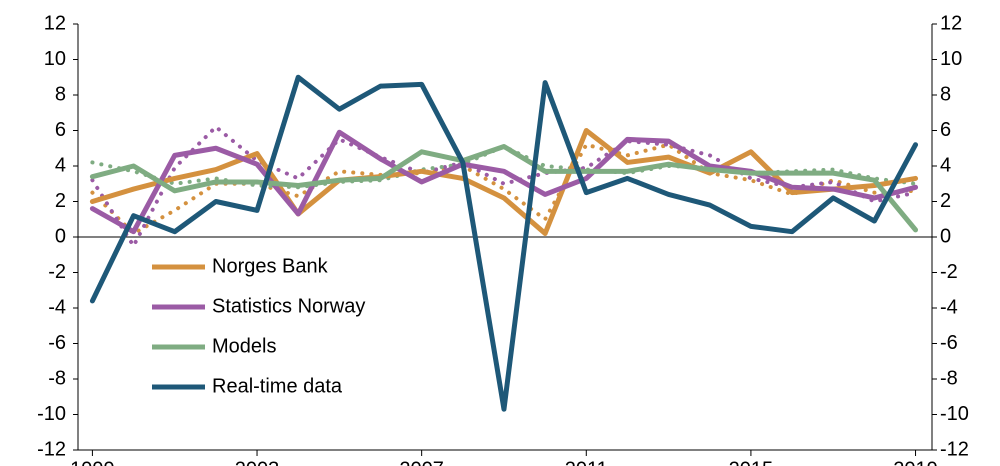 This screenshot has height=466, width=1000. What do you see at coordinates (421, 462) in the screenshot?
I see `x-tick-label: 2007` at bounding box center [421, 462].